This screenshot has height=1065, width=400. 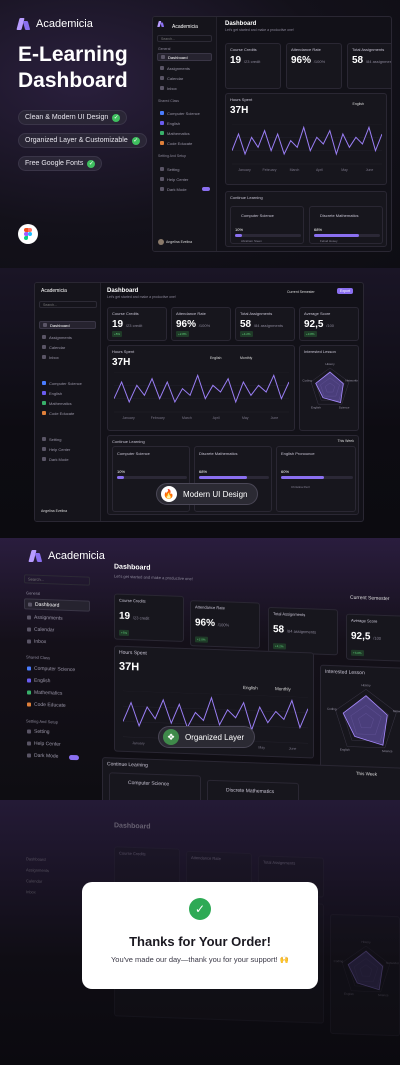 I want to click on radar-axis-label: Networking, so click(x=392, y=963).